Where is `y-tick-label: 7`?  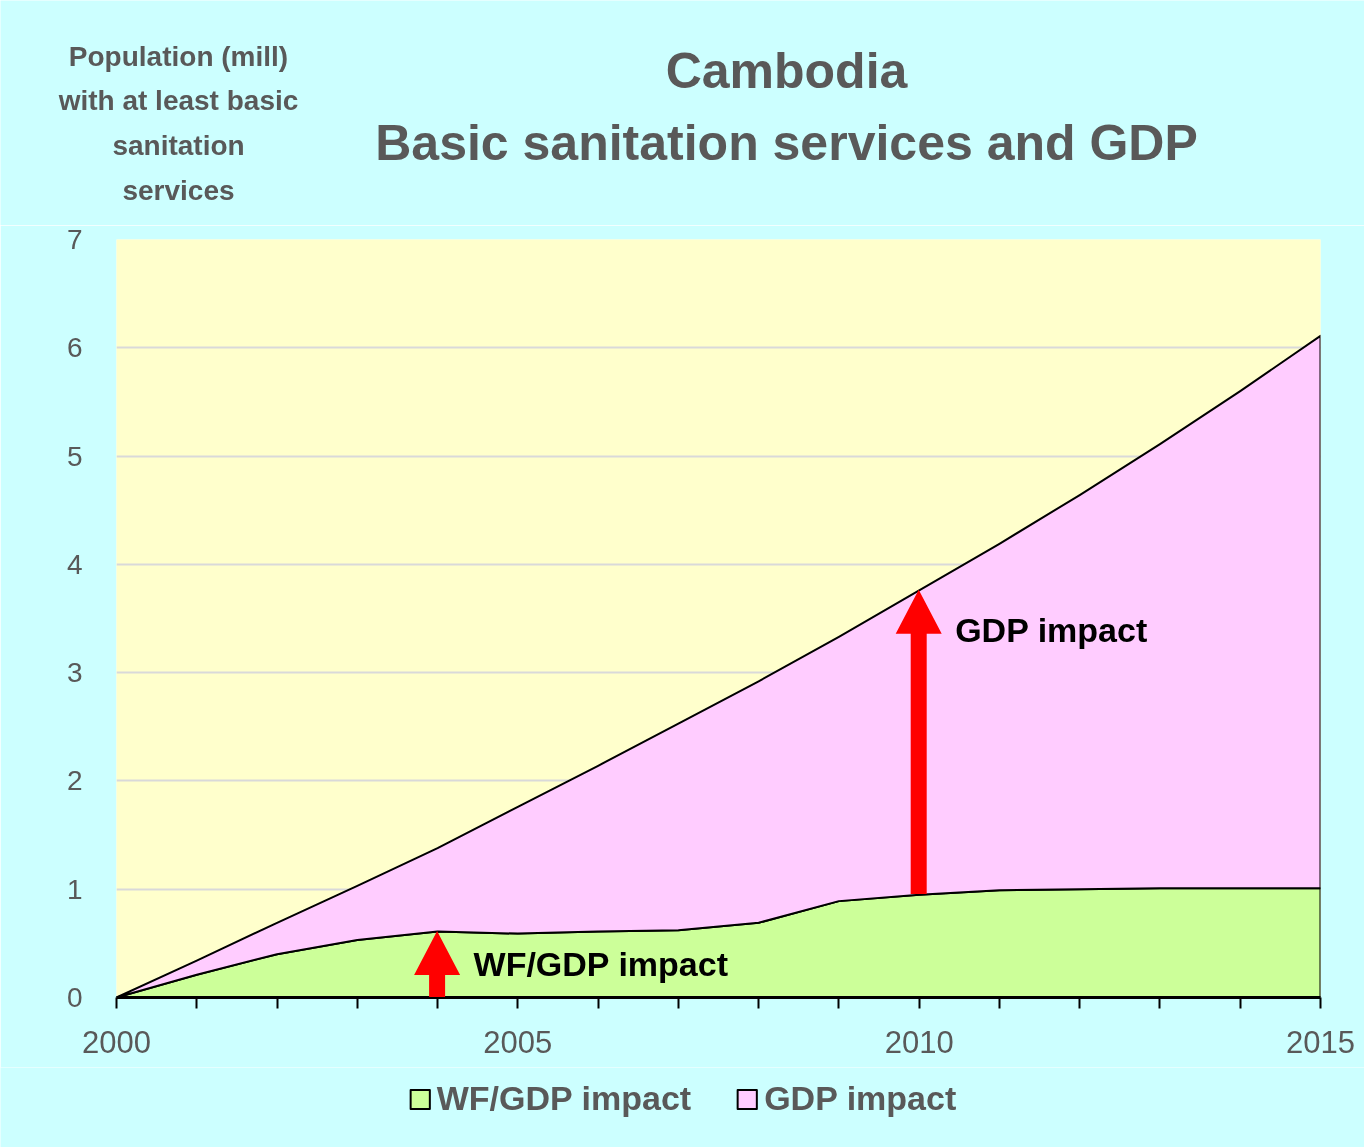
y-tick-label: 7 is located at coordinates (74, 239).